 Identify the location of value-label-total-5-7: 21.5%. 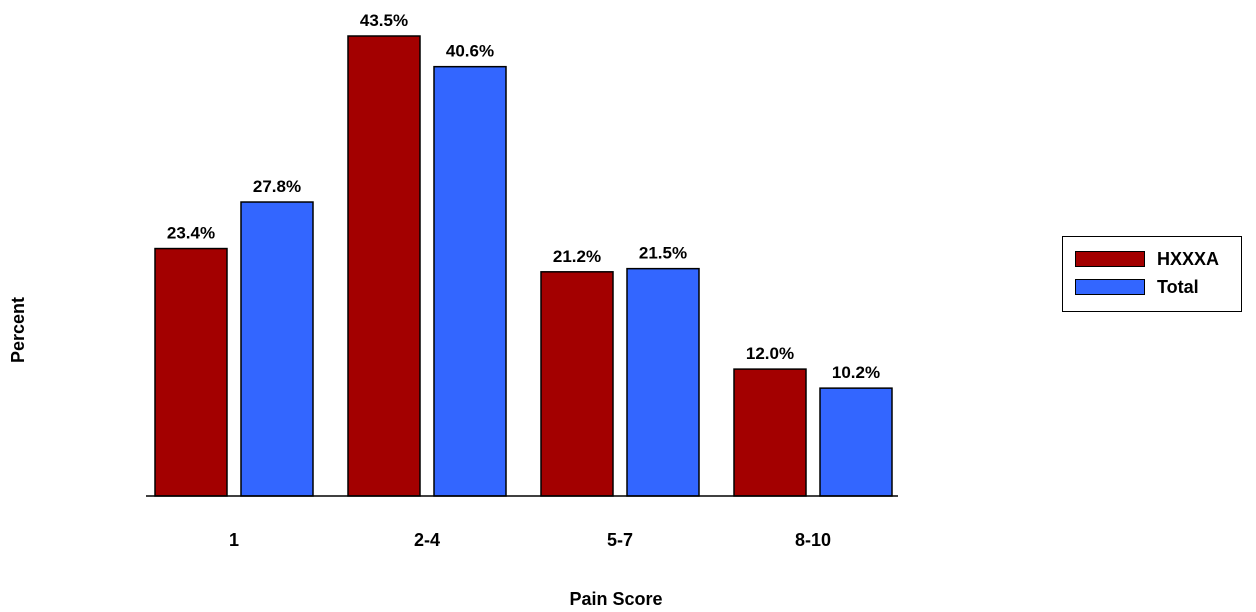
(663, 253).